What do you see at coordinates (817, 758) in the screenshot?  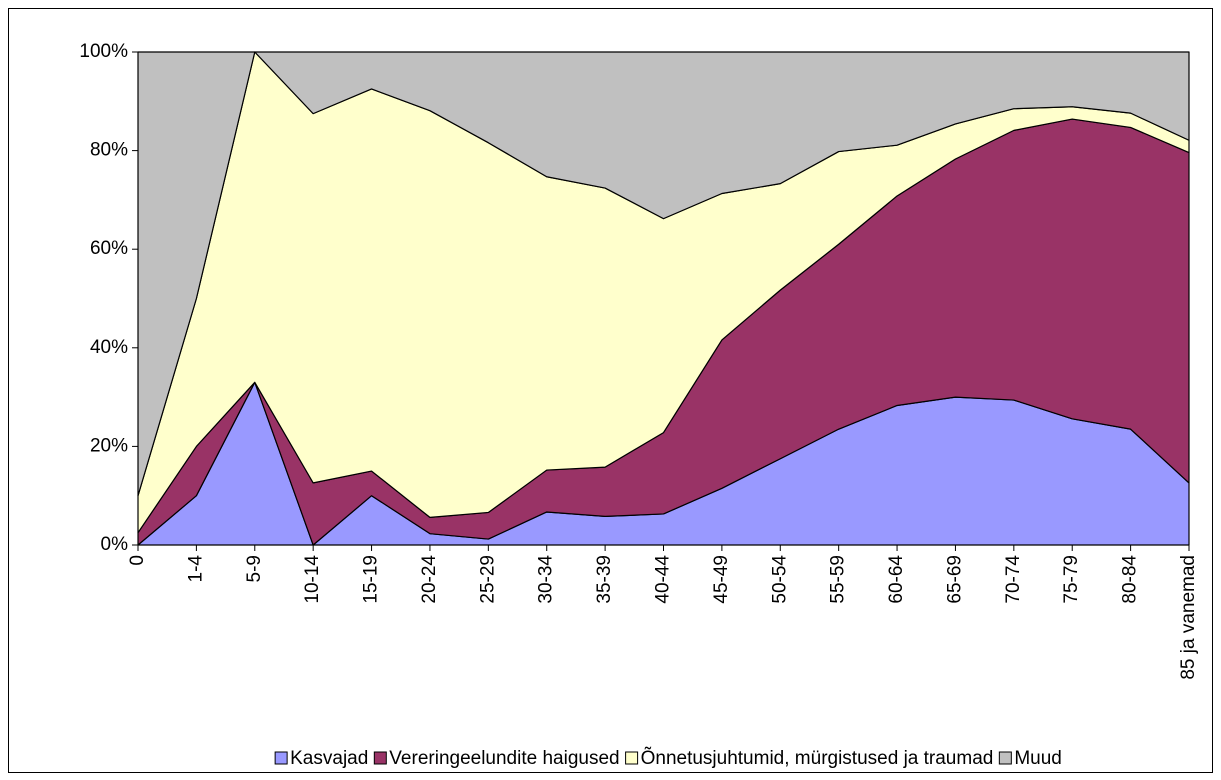 I see `legend-label: Õnnetusjuhtumid, mürgistused ja traumad` at bounding box center [817, 758].